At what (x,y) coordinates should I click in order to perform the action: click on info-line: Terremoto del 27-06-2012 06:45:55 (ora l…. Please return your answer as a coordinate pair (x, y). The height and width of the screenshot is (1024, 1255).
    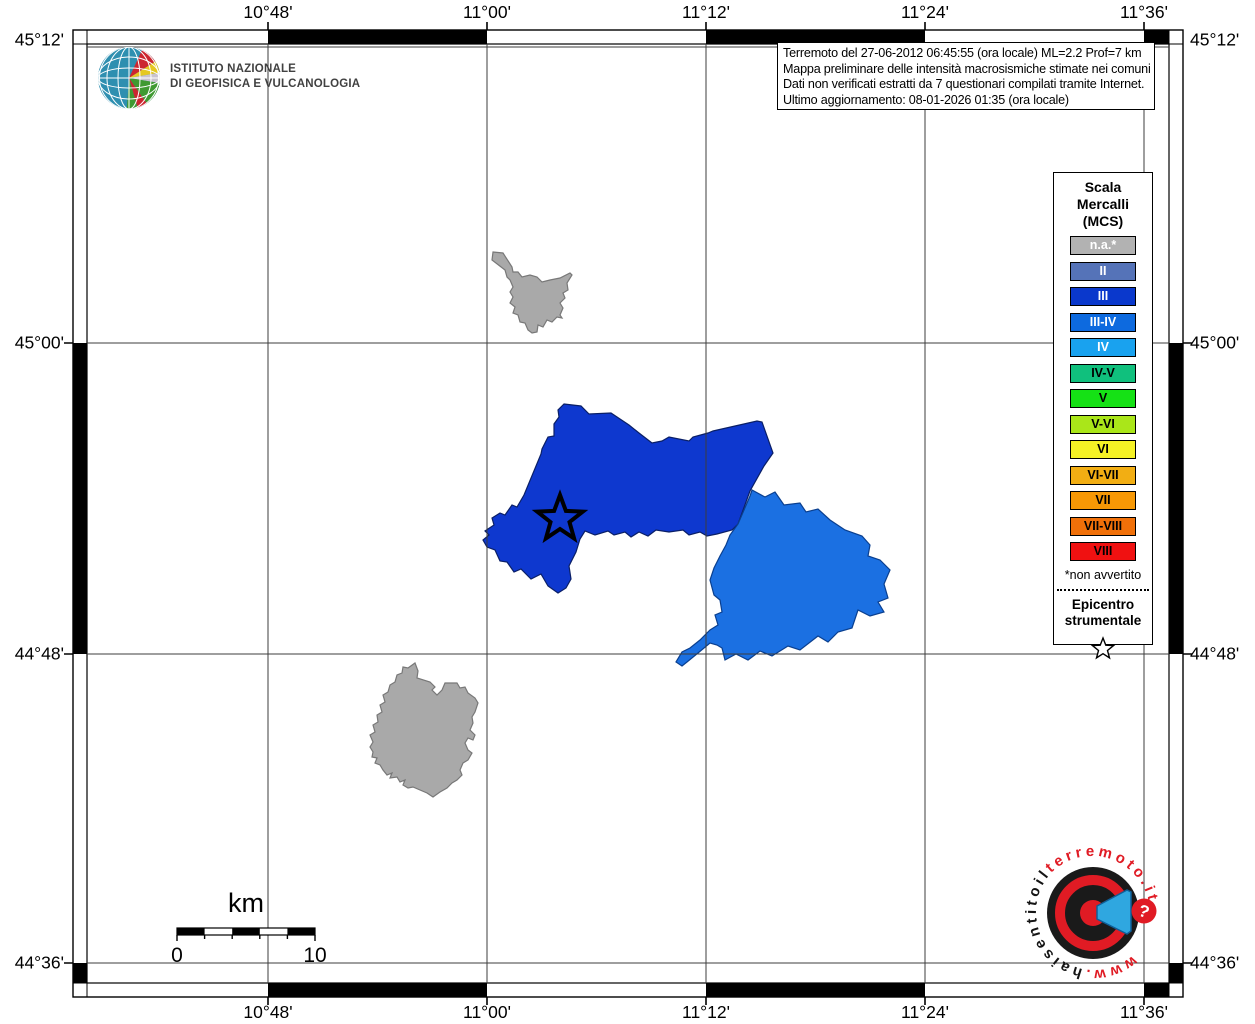
    Looking at the image, I should click on (962, 53).